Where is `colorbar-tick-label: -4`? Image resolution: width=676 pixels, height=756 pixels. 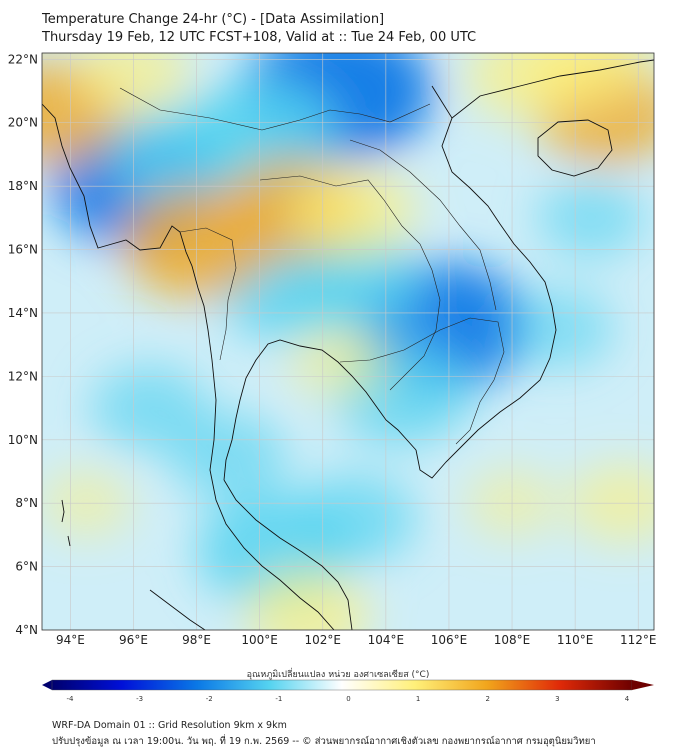 colorbar-tick-label: -4 is located at coordinates (71, 699).